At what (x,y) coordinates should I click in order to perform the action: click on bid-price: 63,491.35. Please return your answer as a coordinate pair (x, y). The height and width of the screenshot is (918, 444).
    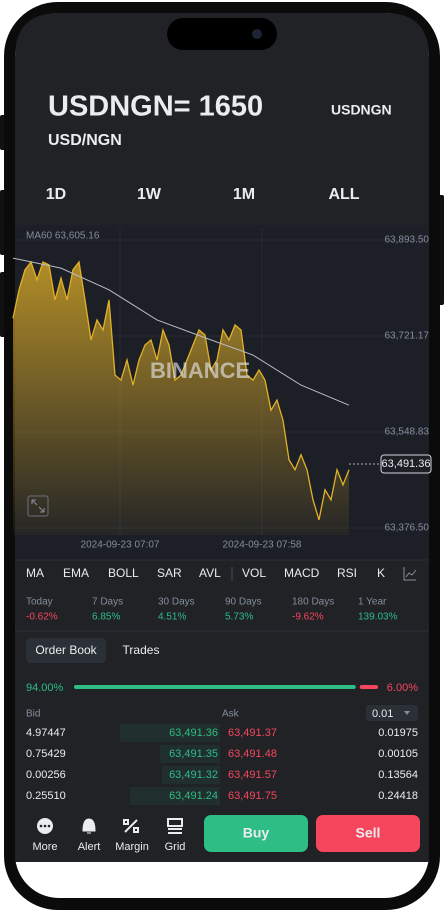
    Looking at the image, I should click on (193, 754).